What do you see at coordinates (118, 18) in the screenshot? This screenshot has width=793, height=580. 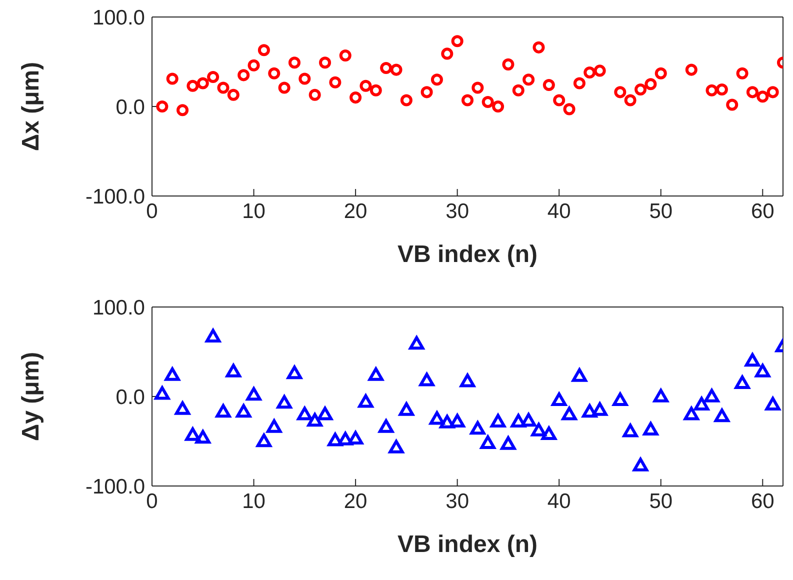 I see `y-tick-label: 100.0` at bounding box center [118, 18].